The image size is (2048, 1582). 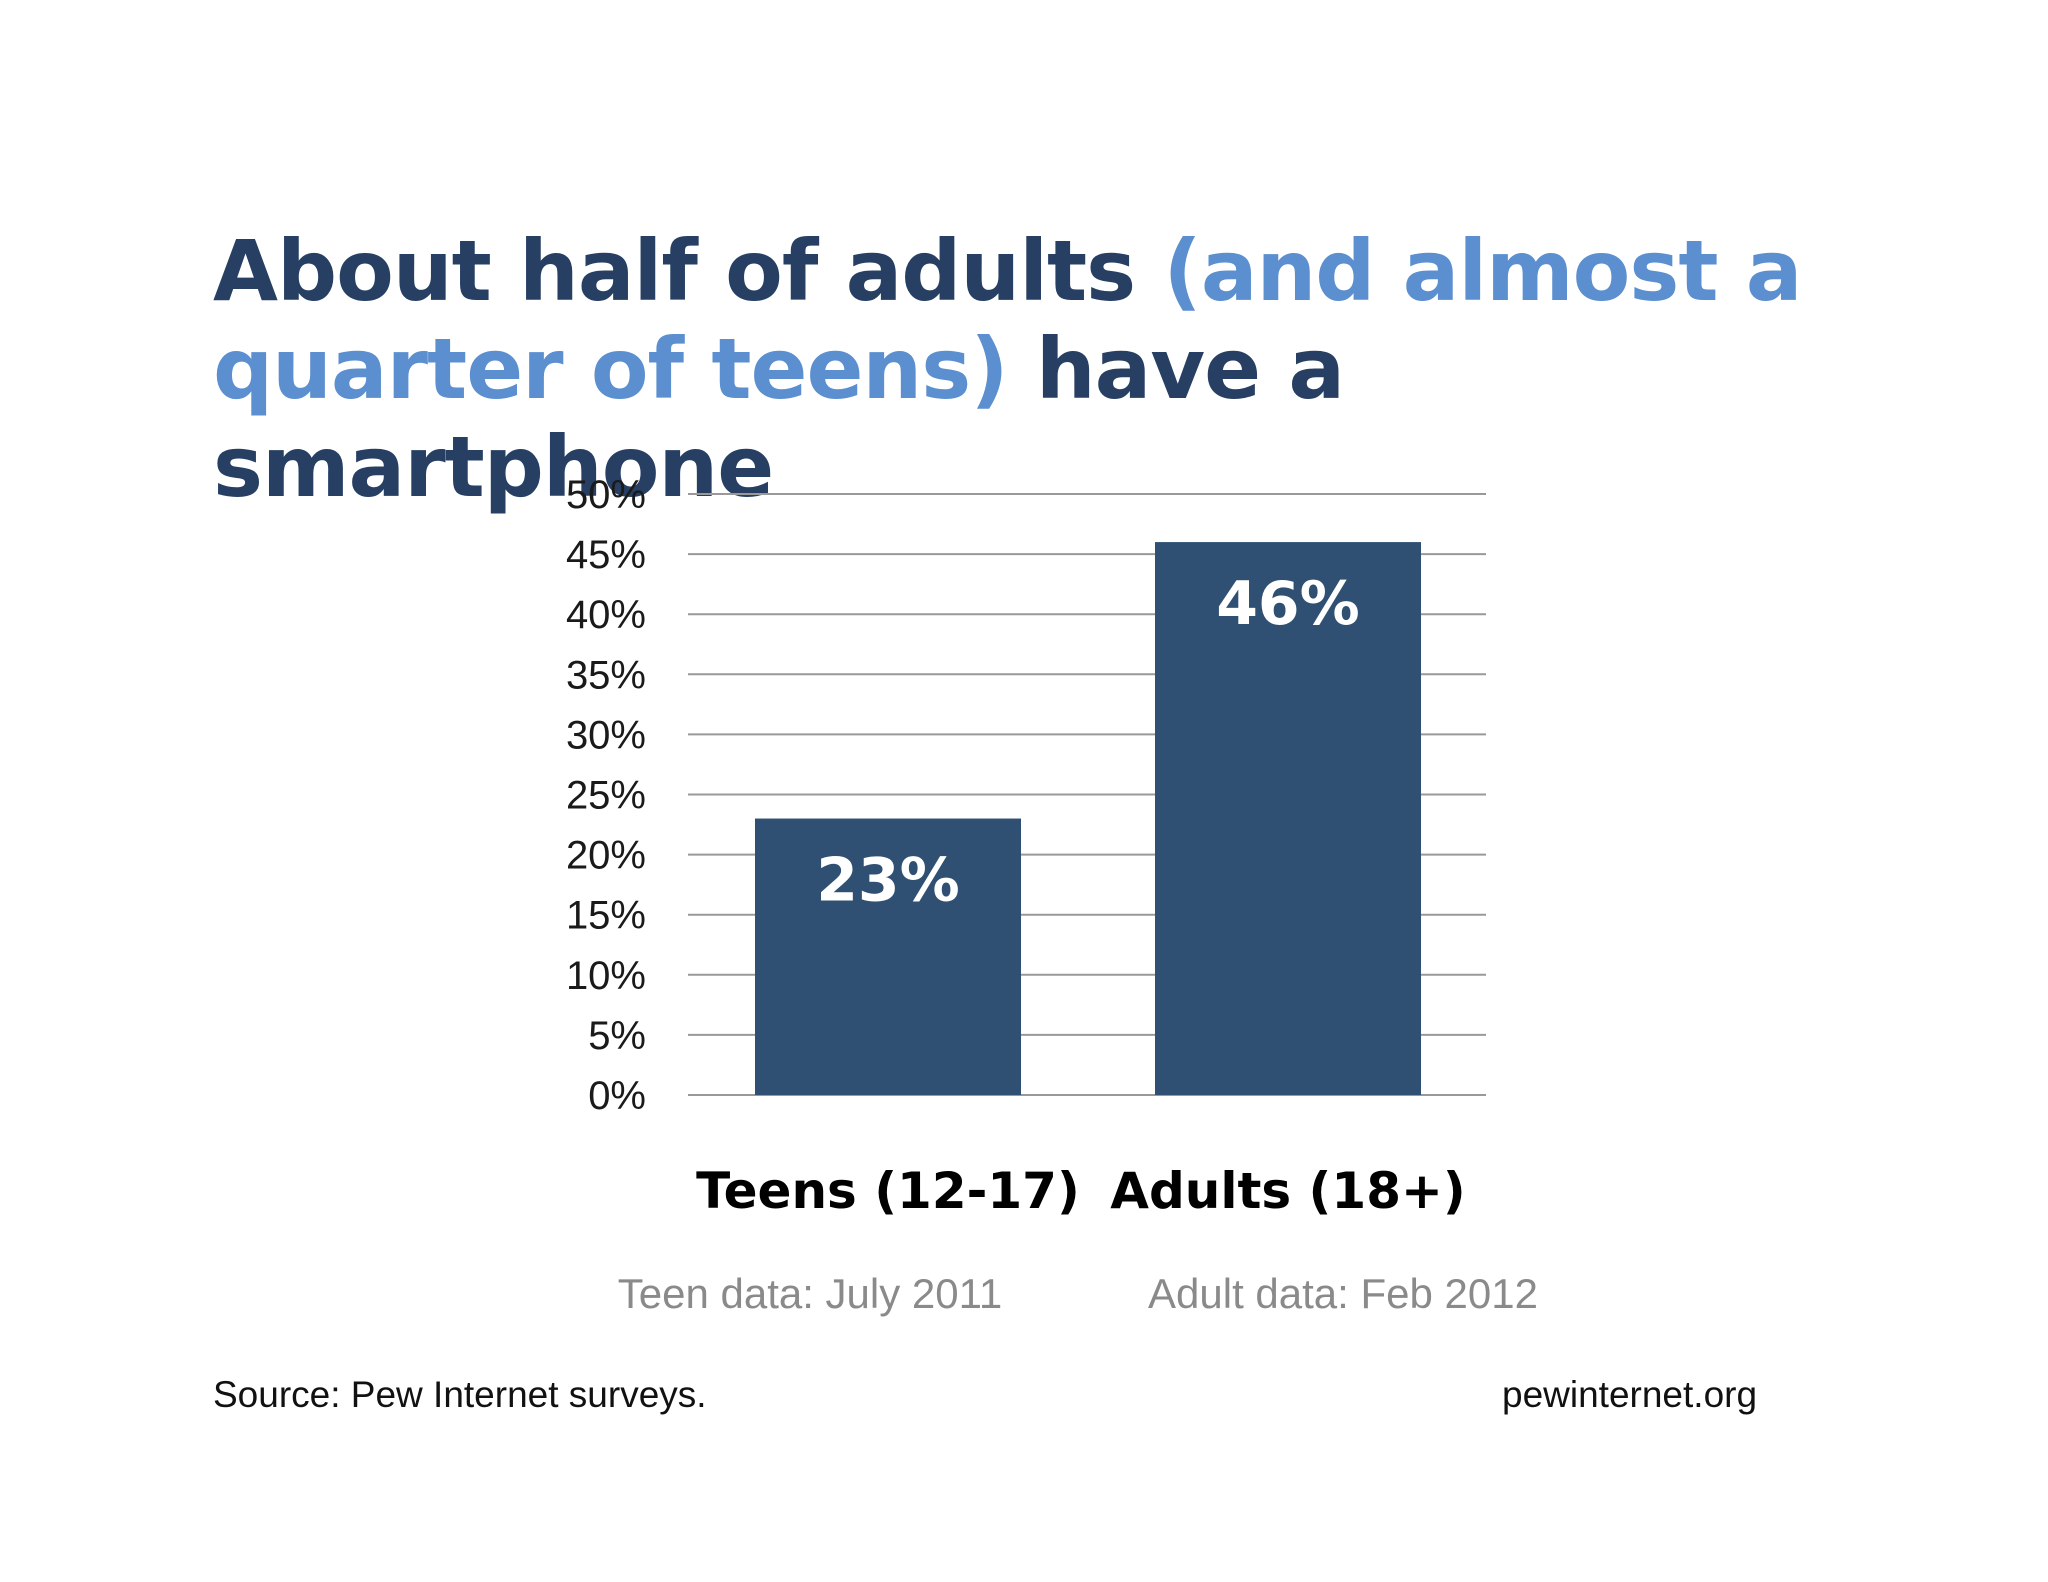 What do you see at coordinates (606, 555) in the screenshot?
I see `y-tick-label: 45%` at bounding box center [606, 555].